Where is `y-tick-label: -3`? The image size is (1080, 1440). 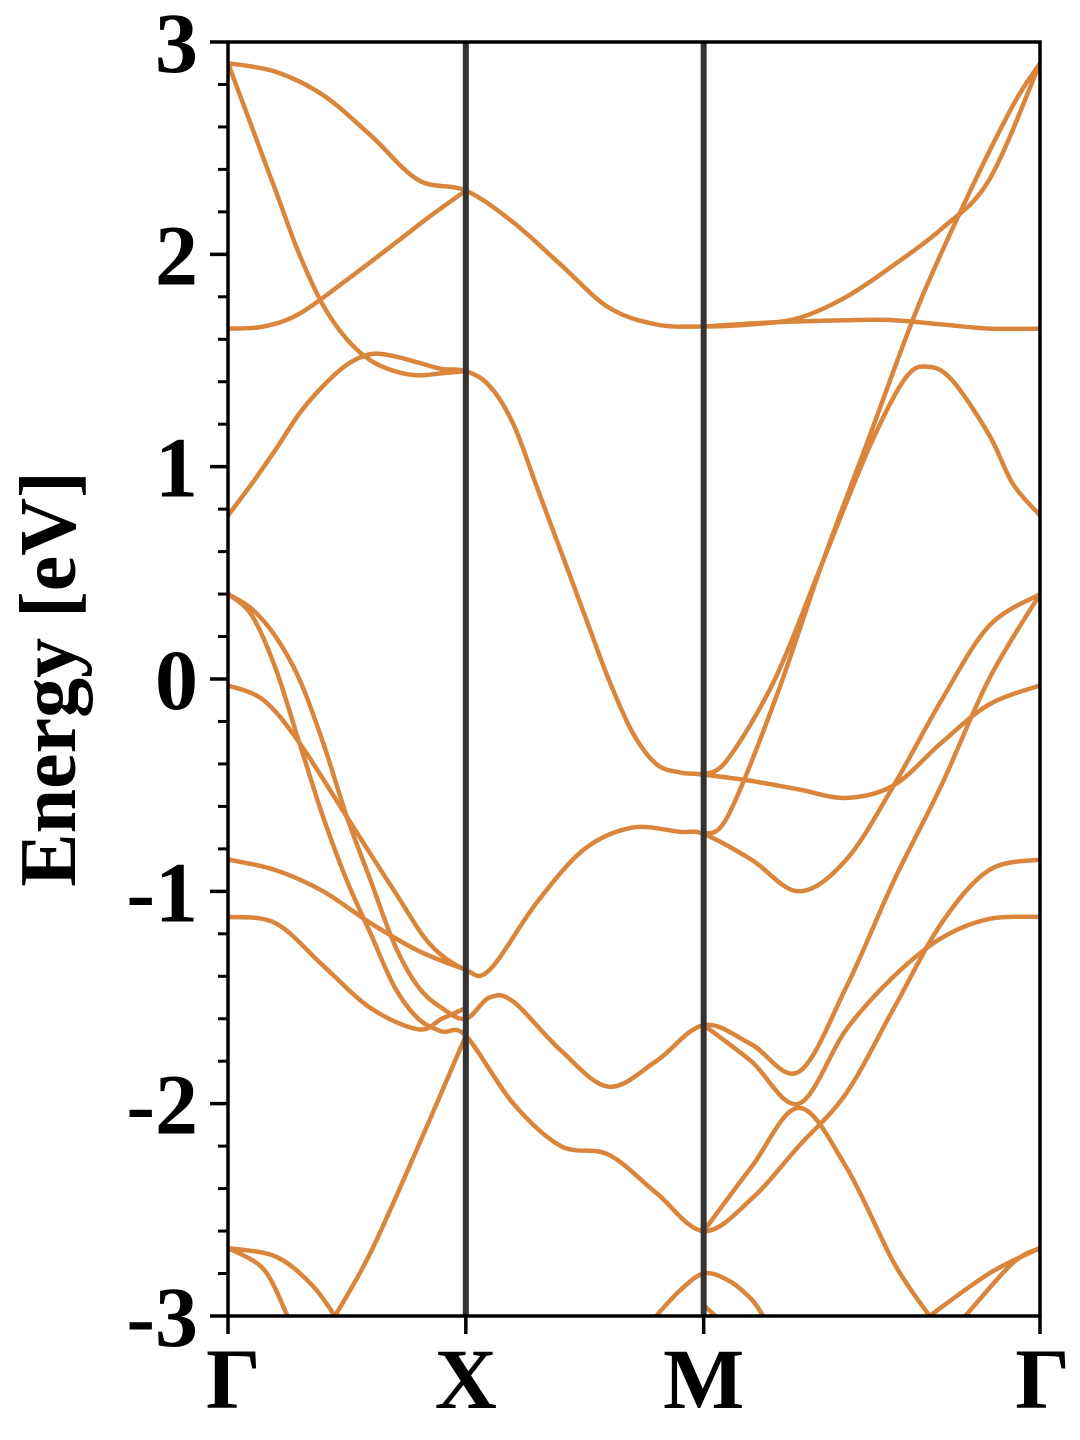
y-tick-label: -3 is located at coordinates (162, 1317).